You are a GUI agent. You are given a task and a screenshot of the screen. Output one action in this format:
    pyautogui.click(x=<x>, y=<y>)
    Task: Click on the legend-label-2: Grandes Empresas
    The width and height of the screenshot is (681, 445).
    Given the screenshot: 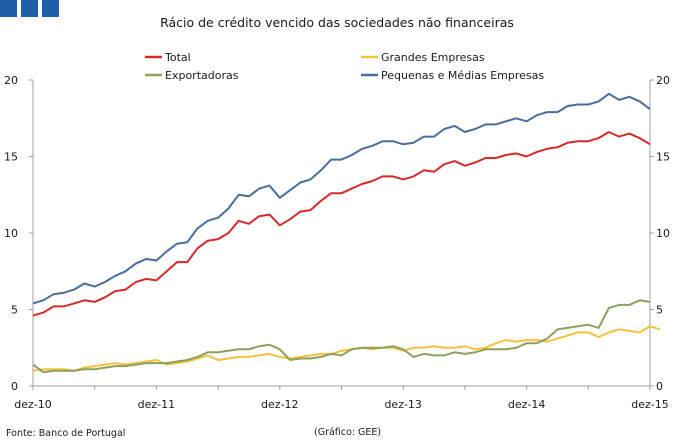 What is the action you would take?
    pyautogui.click(x=433, y=57)
    